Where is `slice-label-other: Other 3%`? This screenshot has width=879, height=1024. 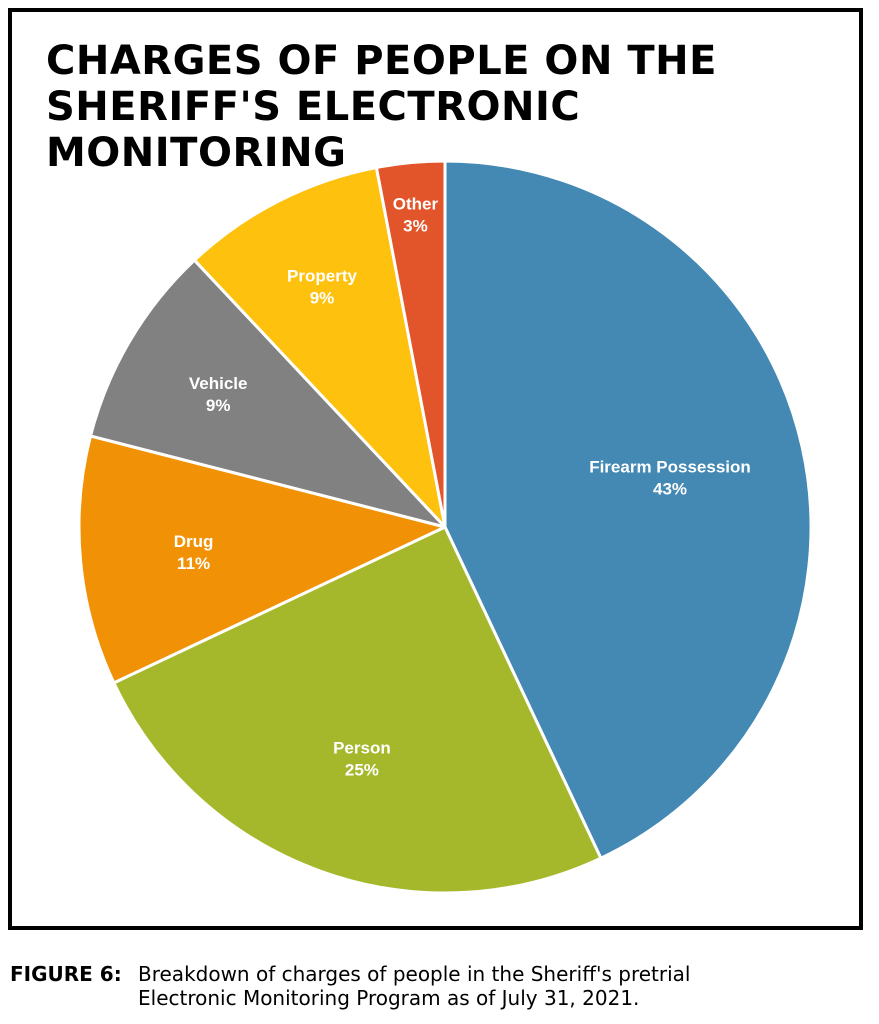 slice-label-other: Other 3% is located at coordinates (416, 215).